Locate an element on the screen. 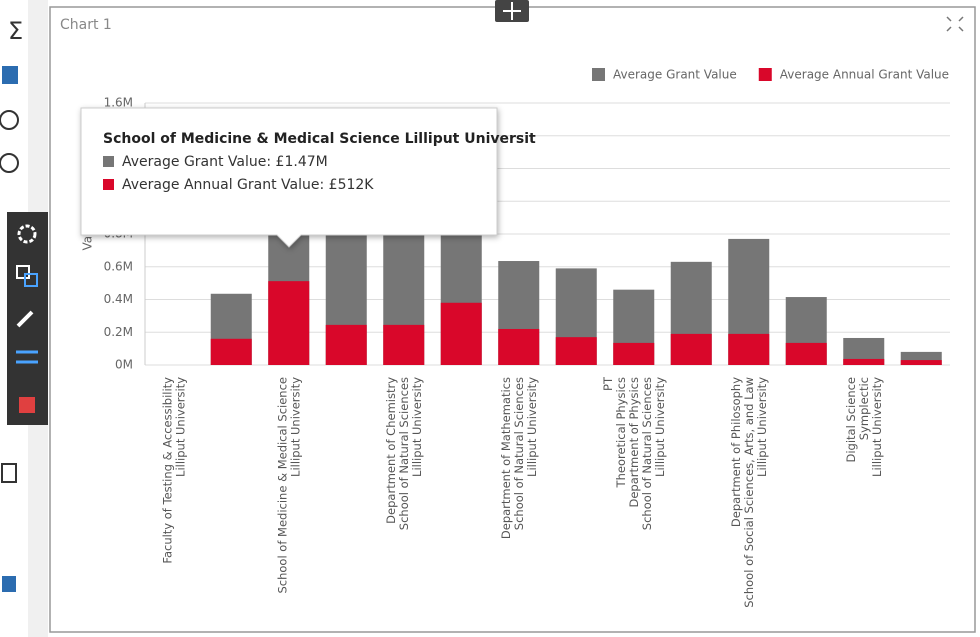  layout-icon is located at coordinates (10, 75).